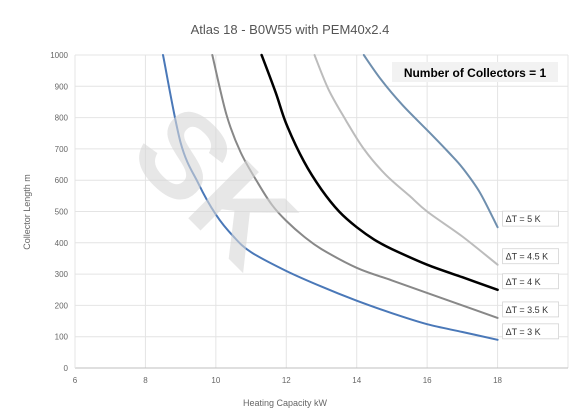 The height and width of the screenshot is (415, 580). Describe the element at coordinates (66, 368) in the screenshot. I see `y-tick-label: 0` at that location.